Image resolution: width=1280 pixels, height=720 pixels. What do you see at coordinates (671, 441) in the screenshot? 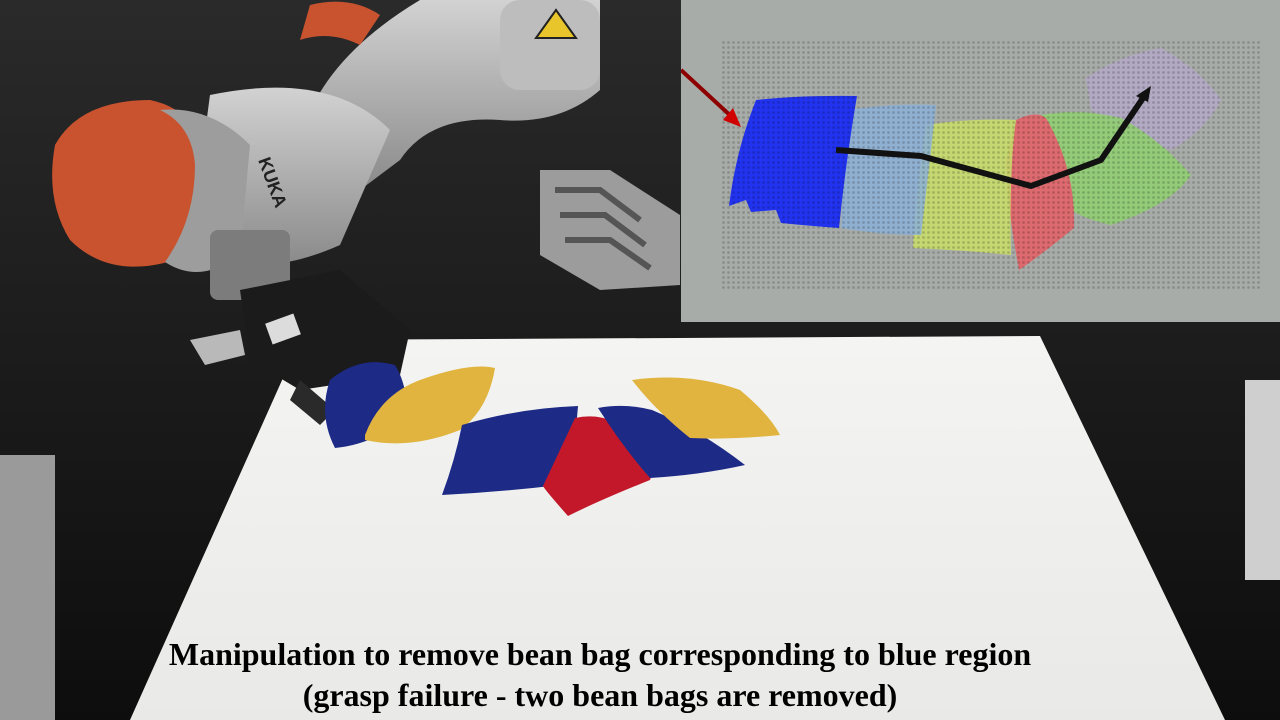
I see `blue-bag-right` at bounding box center [671, 441].